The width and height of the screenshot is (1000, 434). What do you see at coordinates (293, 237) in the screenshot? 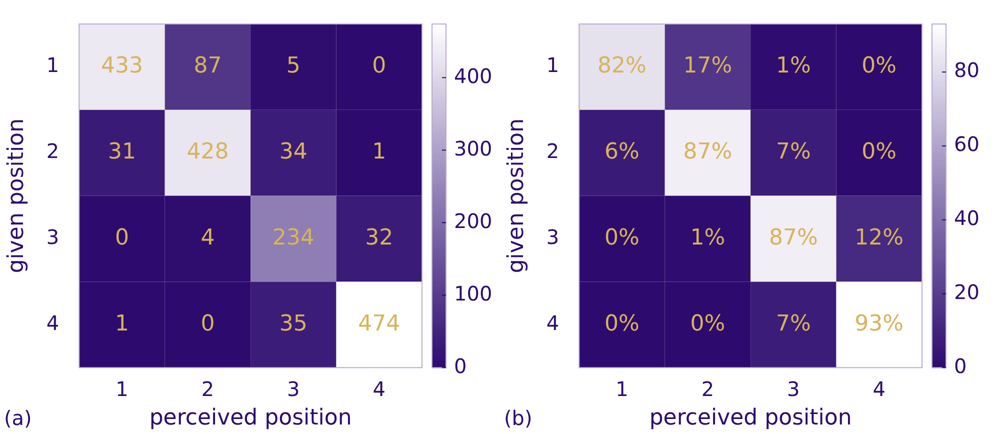
I see `data-label: 234` at bounding box center [293, 237].